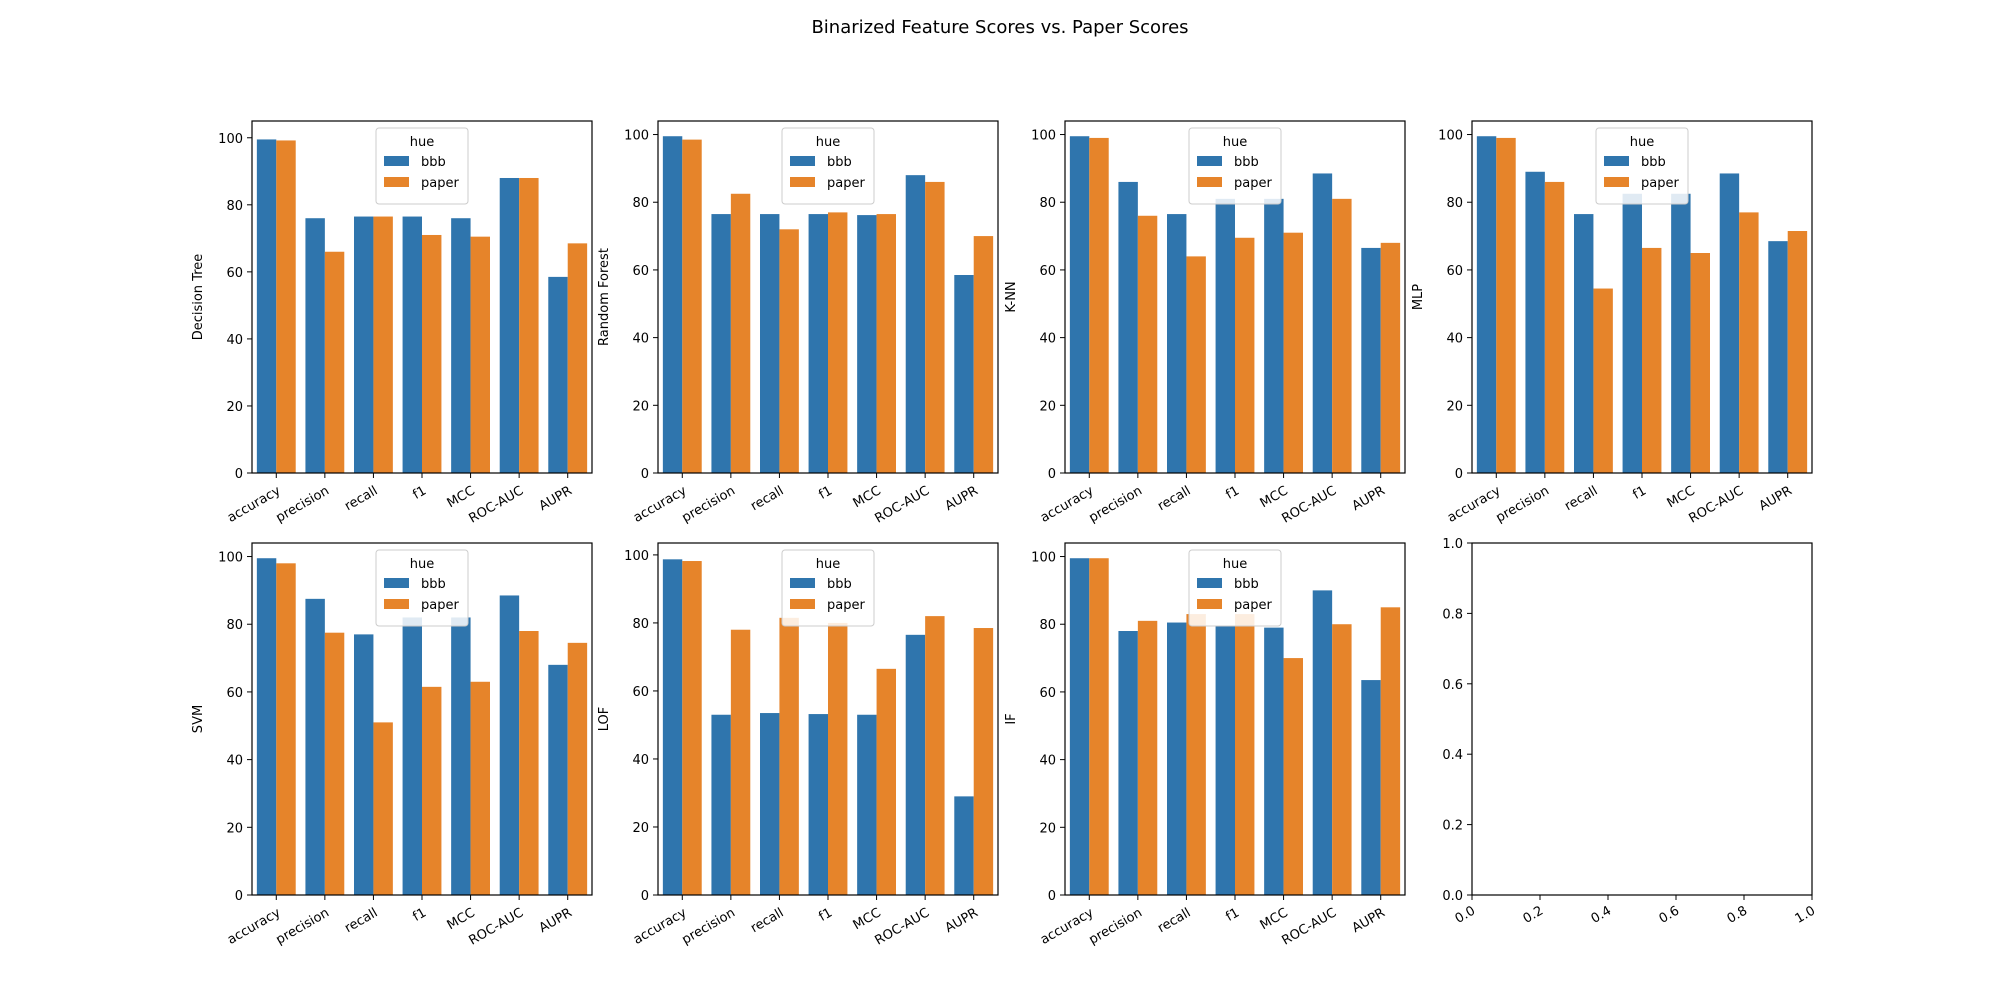  I want to click on y-axis-label: Decision Tree, so click(198, 297).